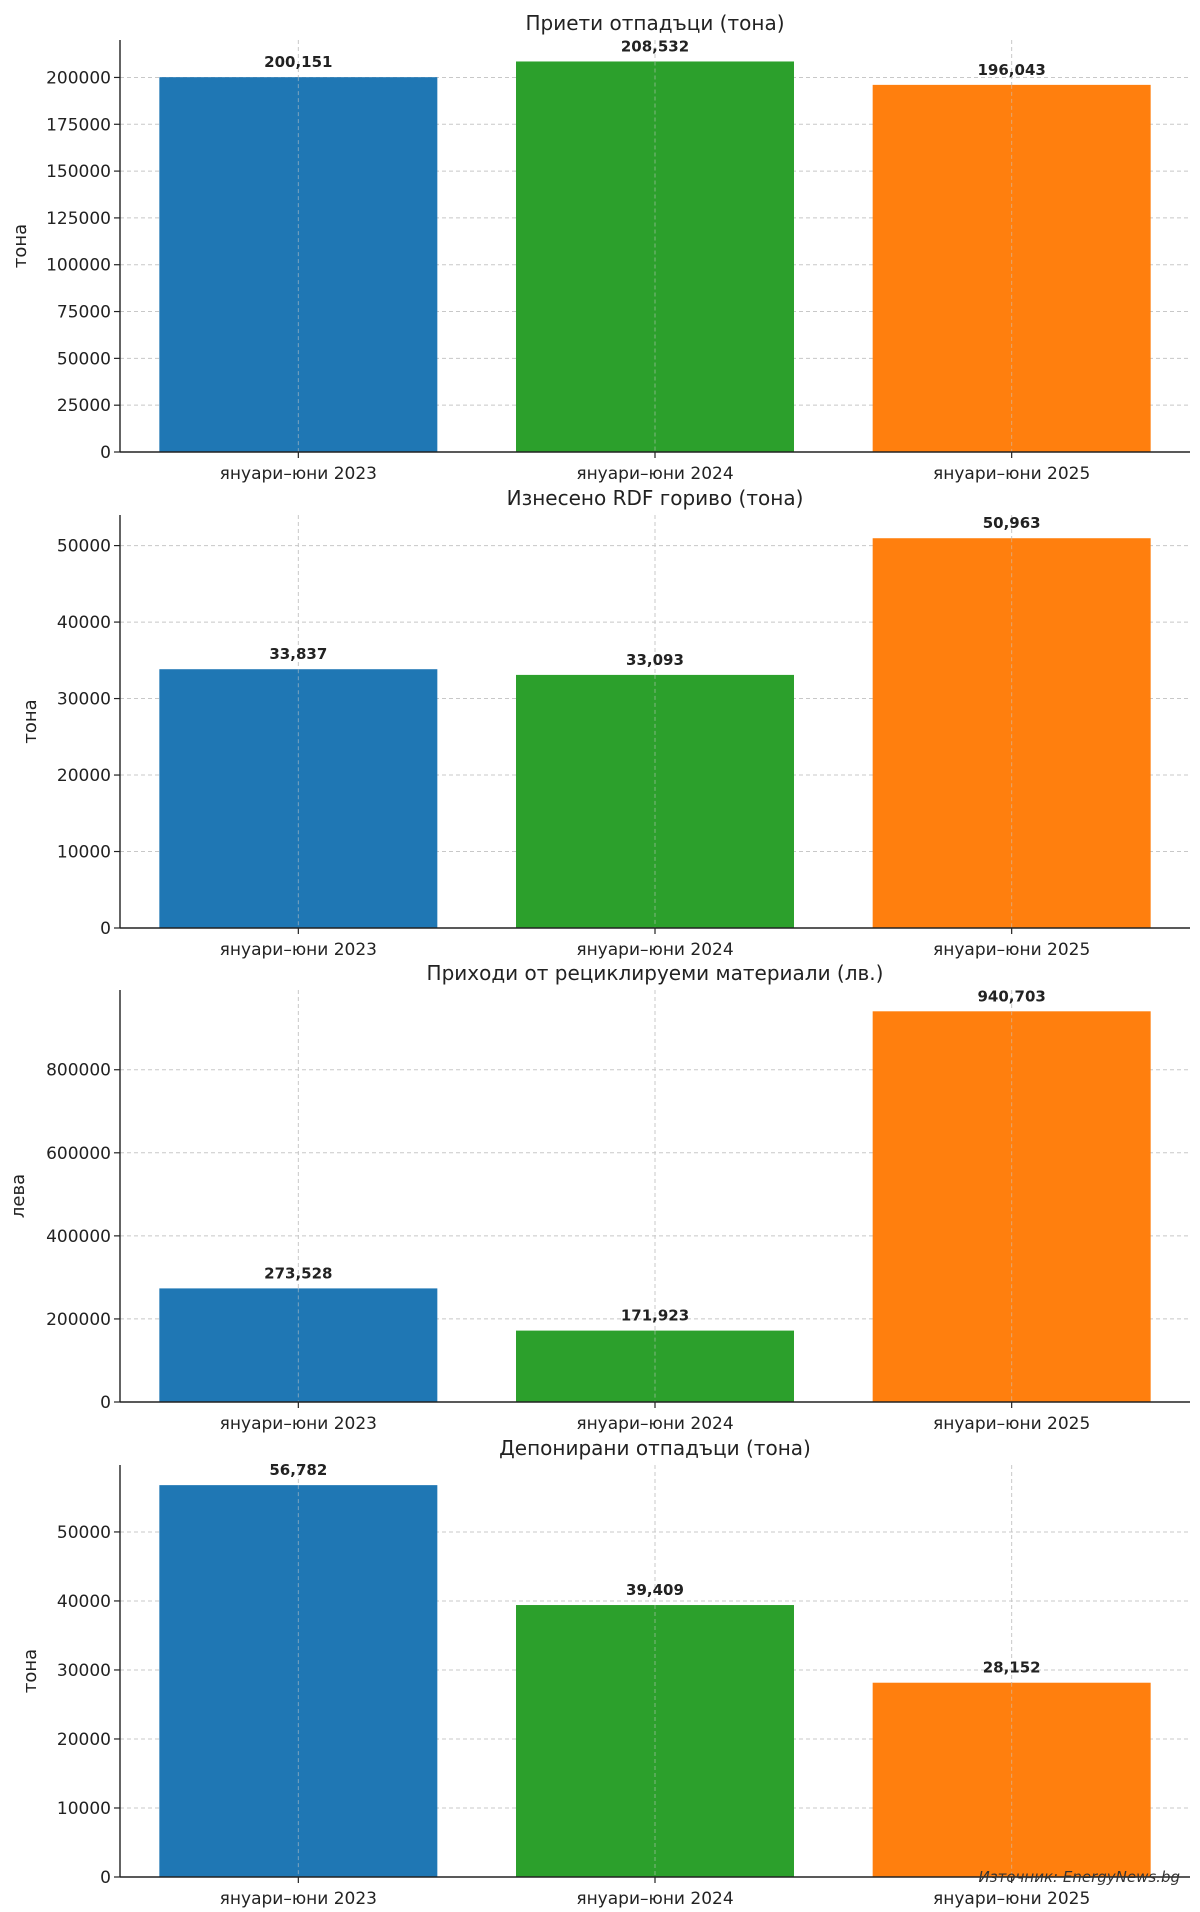  Describe the element at coordinates (78, 266) in the screenshot. I see `y-tick-label: 100000` at that location.